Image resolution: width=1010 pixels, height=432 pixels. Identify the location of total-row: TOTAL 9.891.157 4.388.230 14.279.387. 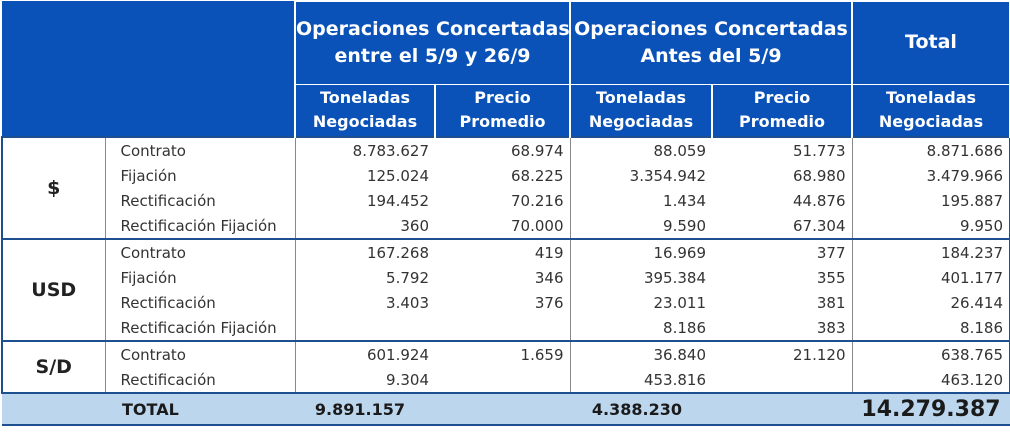
(506, 409).